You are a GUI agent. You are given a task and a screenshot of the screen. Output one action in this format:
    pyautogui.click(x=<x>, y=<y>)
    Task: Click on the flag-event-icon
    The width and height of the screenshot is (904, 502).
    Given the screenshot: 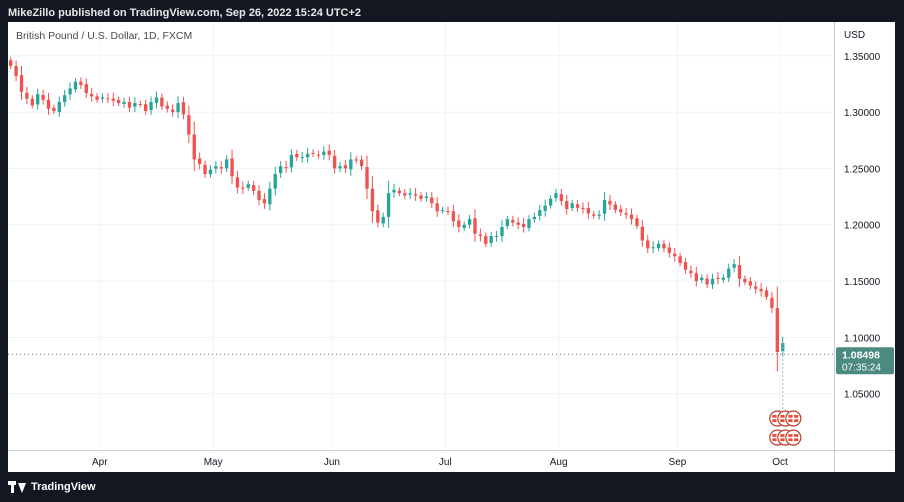 What is the action you would take?
    pyautogui.click(x=793, y=418)
    